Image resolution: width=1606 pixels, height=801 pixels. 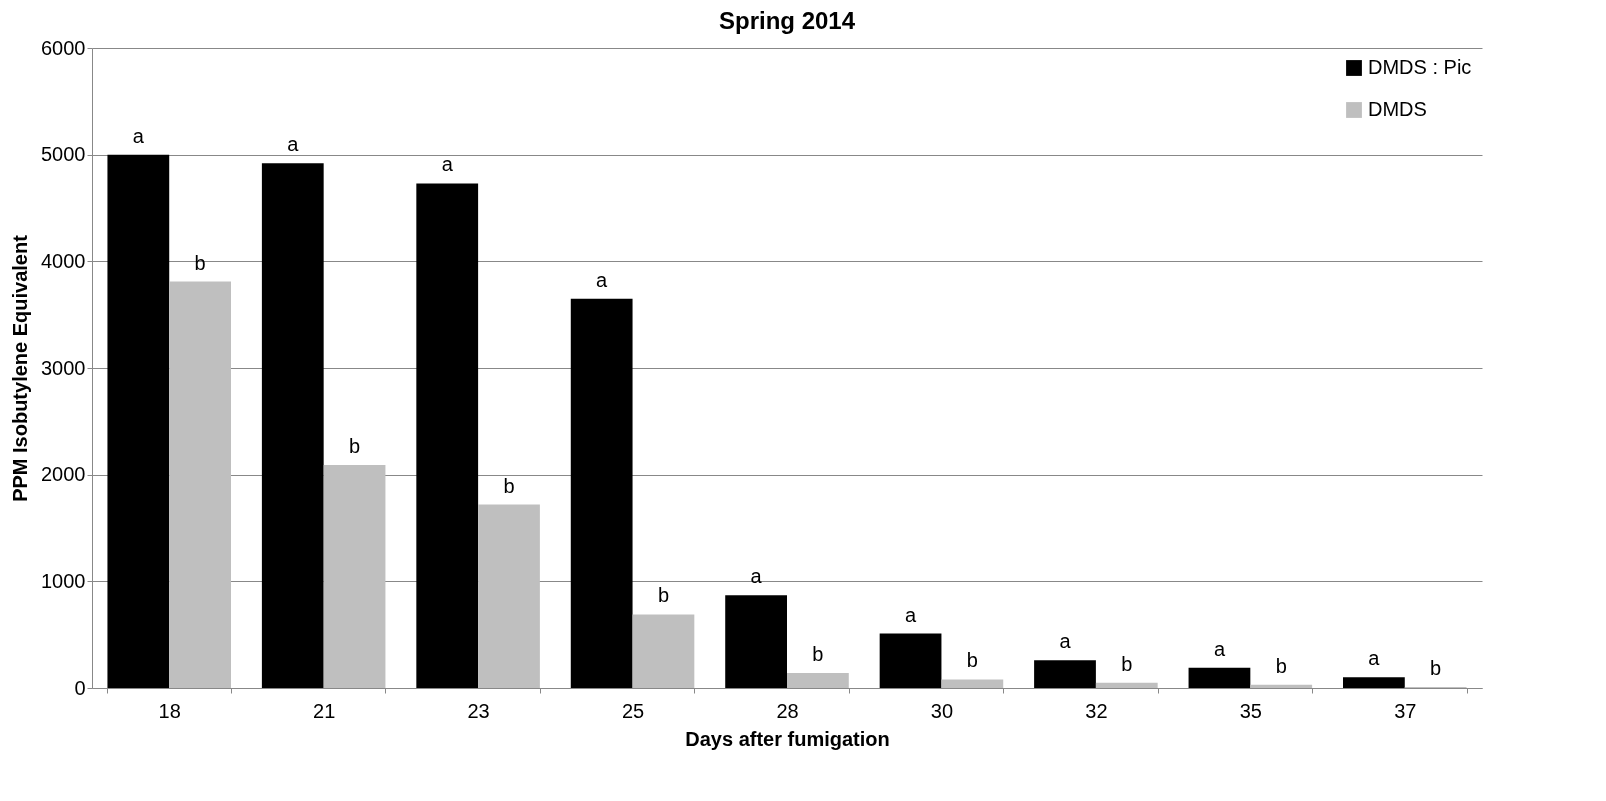 I want to click on y-tick-label: 3000, so click(x=63, y=367).